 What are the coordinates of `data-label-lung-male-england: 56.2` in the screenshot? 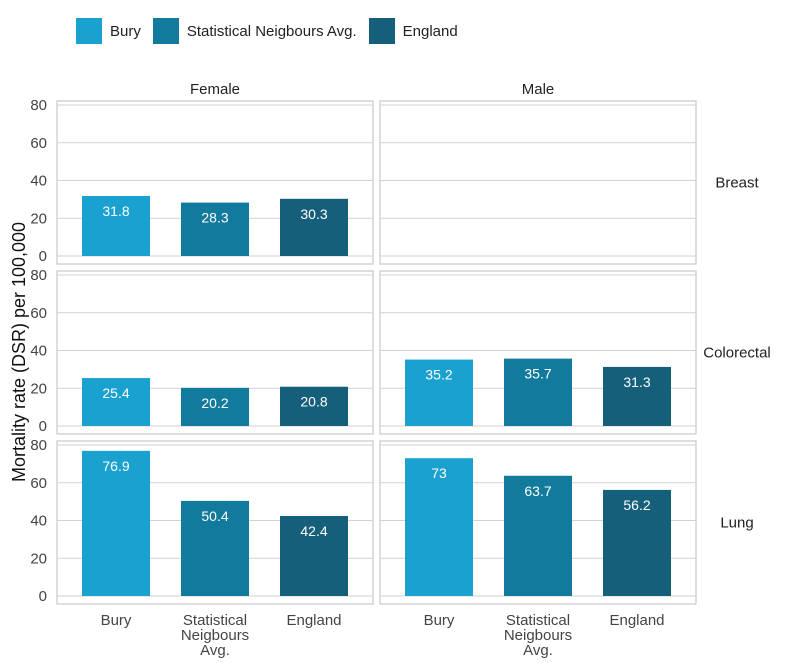 It's located at (636, 505).